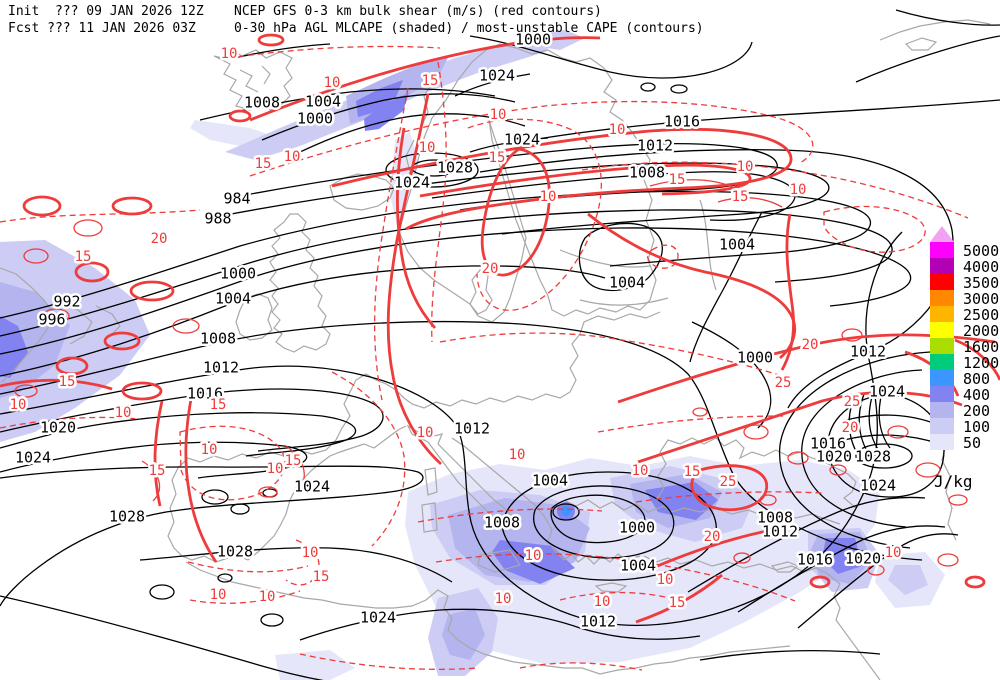 The width and height of the screenshot is (1000, 680). What do you see at coordinates (106, 11) in the screenshot?
I see `init-time-text: Init ??? 09 JAN 2026 12Z` at bounding box center [106, 11].